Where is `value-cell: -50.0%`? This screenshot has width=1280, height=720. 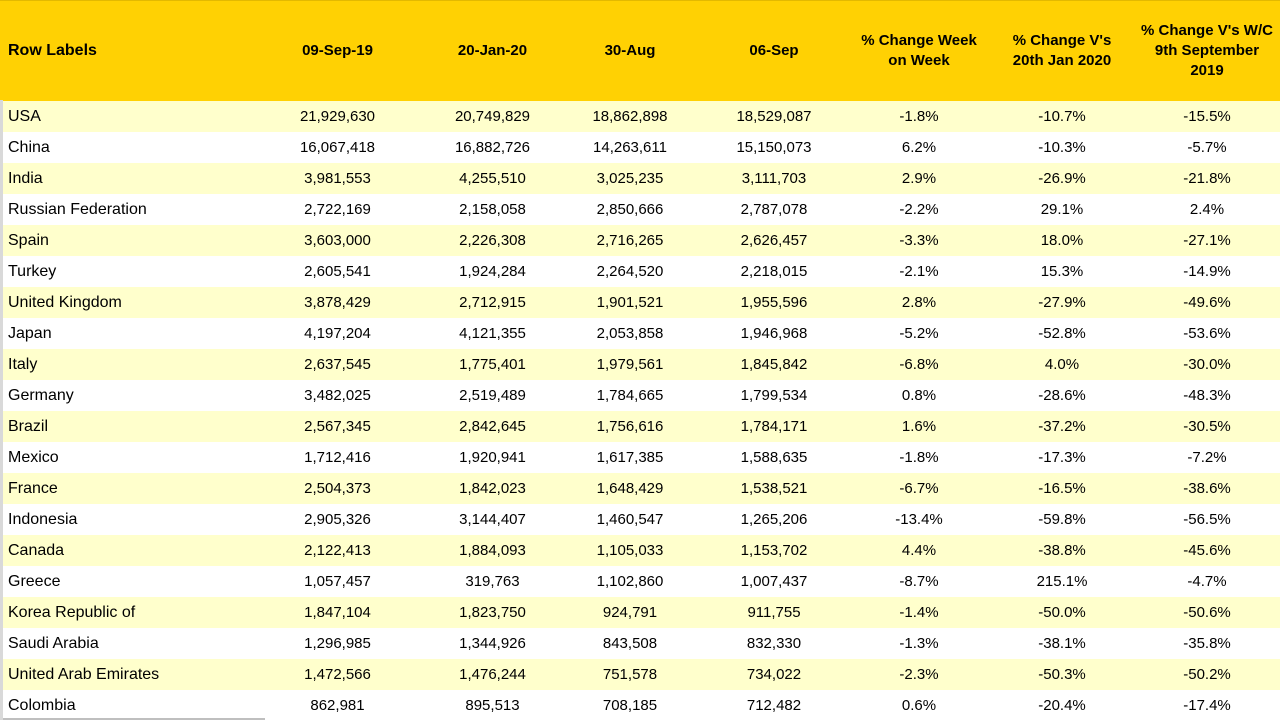 value-cell: -50.0% is located at coordinates (1062, 612).